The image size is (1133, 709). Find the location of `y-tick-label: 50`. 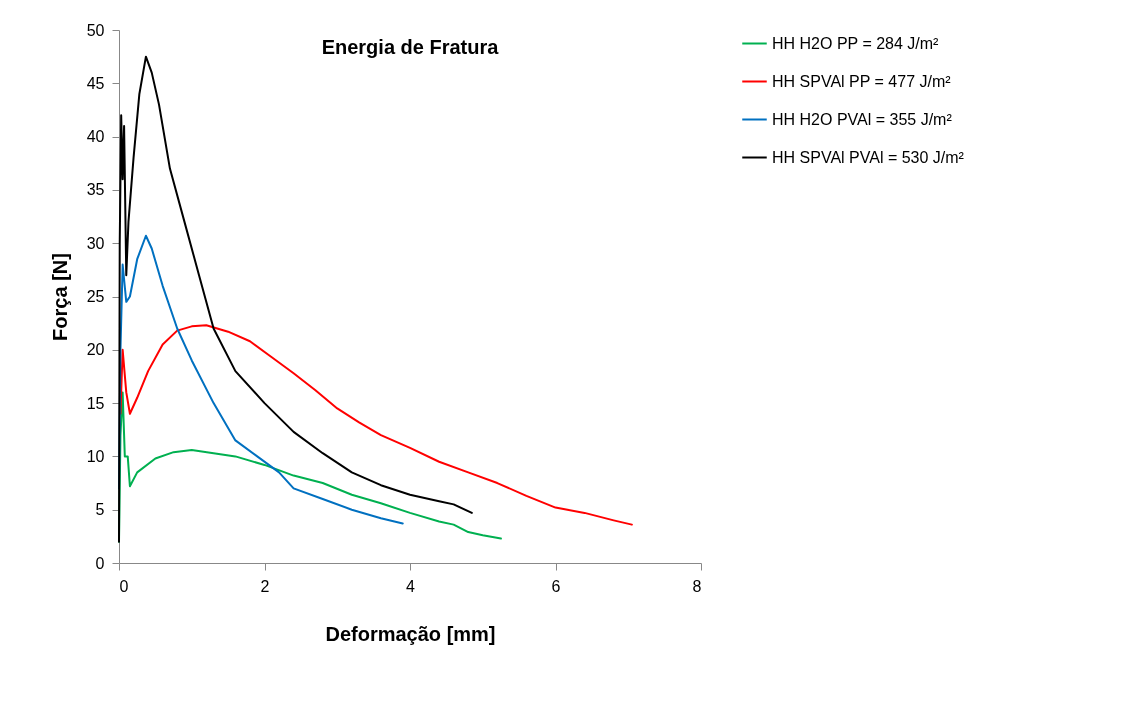

y-tick-label: 50 is located at coordinates (95, 30).